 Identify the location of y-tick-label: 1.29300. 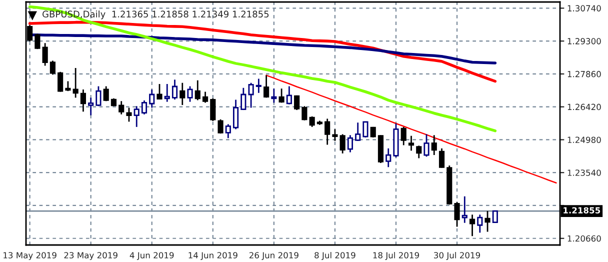
(584, 41).